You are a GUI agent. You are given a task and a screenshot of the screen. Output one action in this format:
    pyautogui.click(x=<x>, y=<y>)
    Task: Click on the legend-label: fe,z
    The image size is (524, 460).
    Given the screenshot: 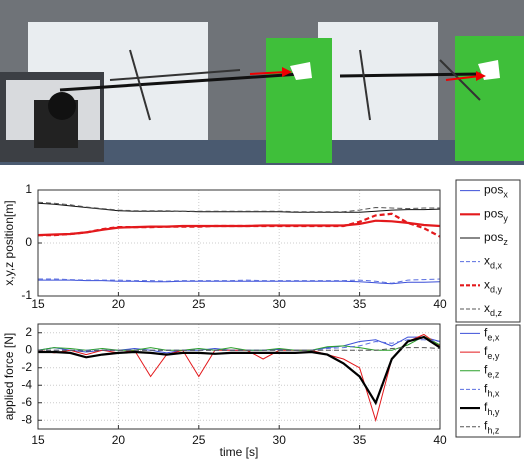 What is the action you would take?
    pyautogui.click(x=492, y=371)
    